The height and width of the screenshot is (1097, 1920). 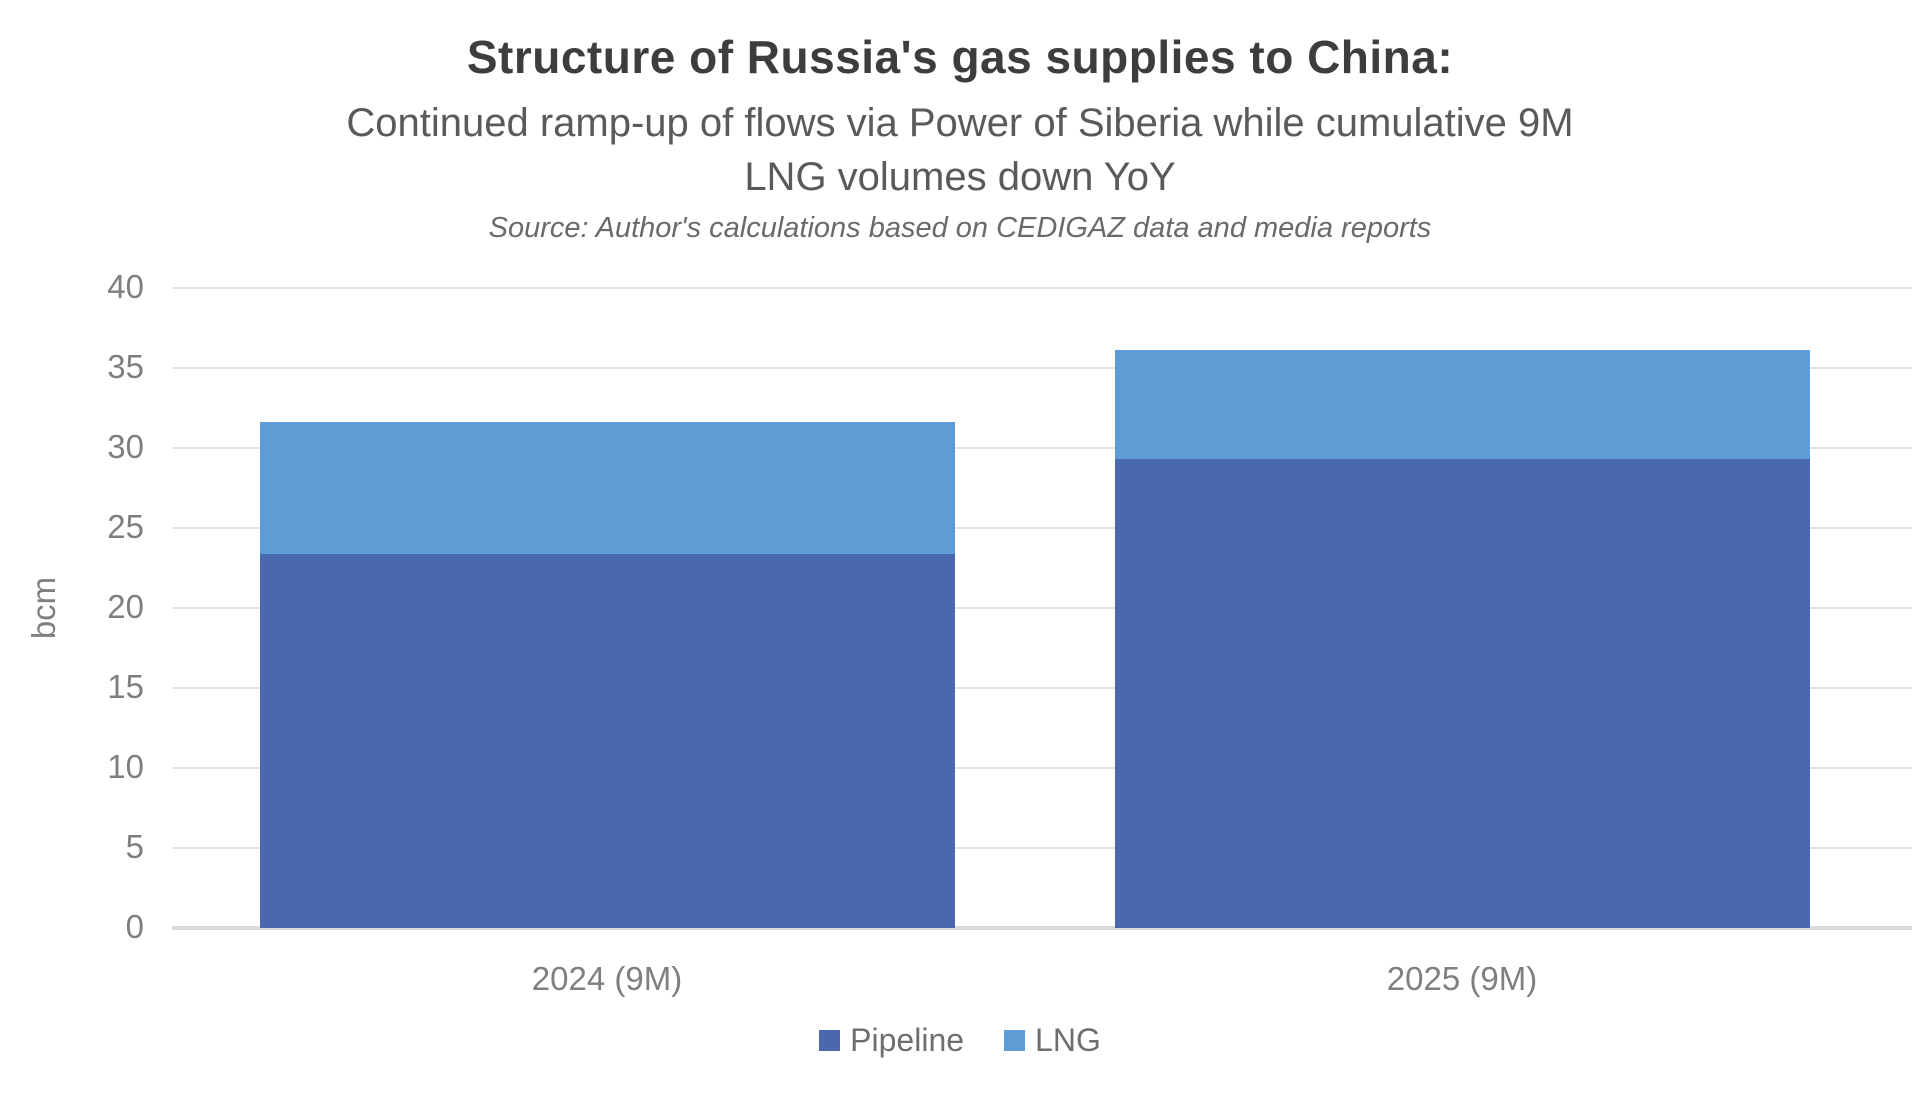 What do you see at coordinates (43, 608) in the screenshot?
I see `y-axis-title: bcm` at bounding box center [43, 608].